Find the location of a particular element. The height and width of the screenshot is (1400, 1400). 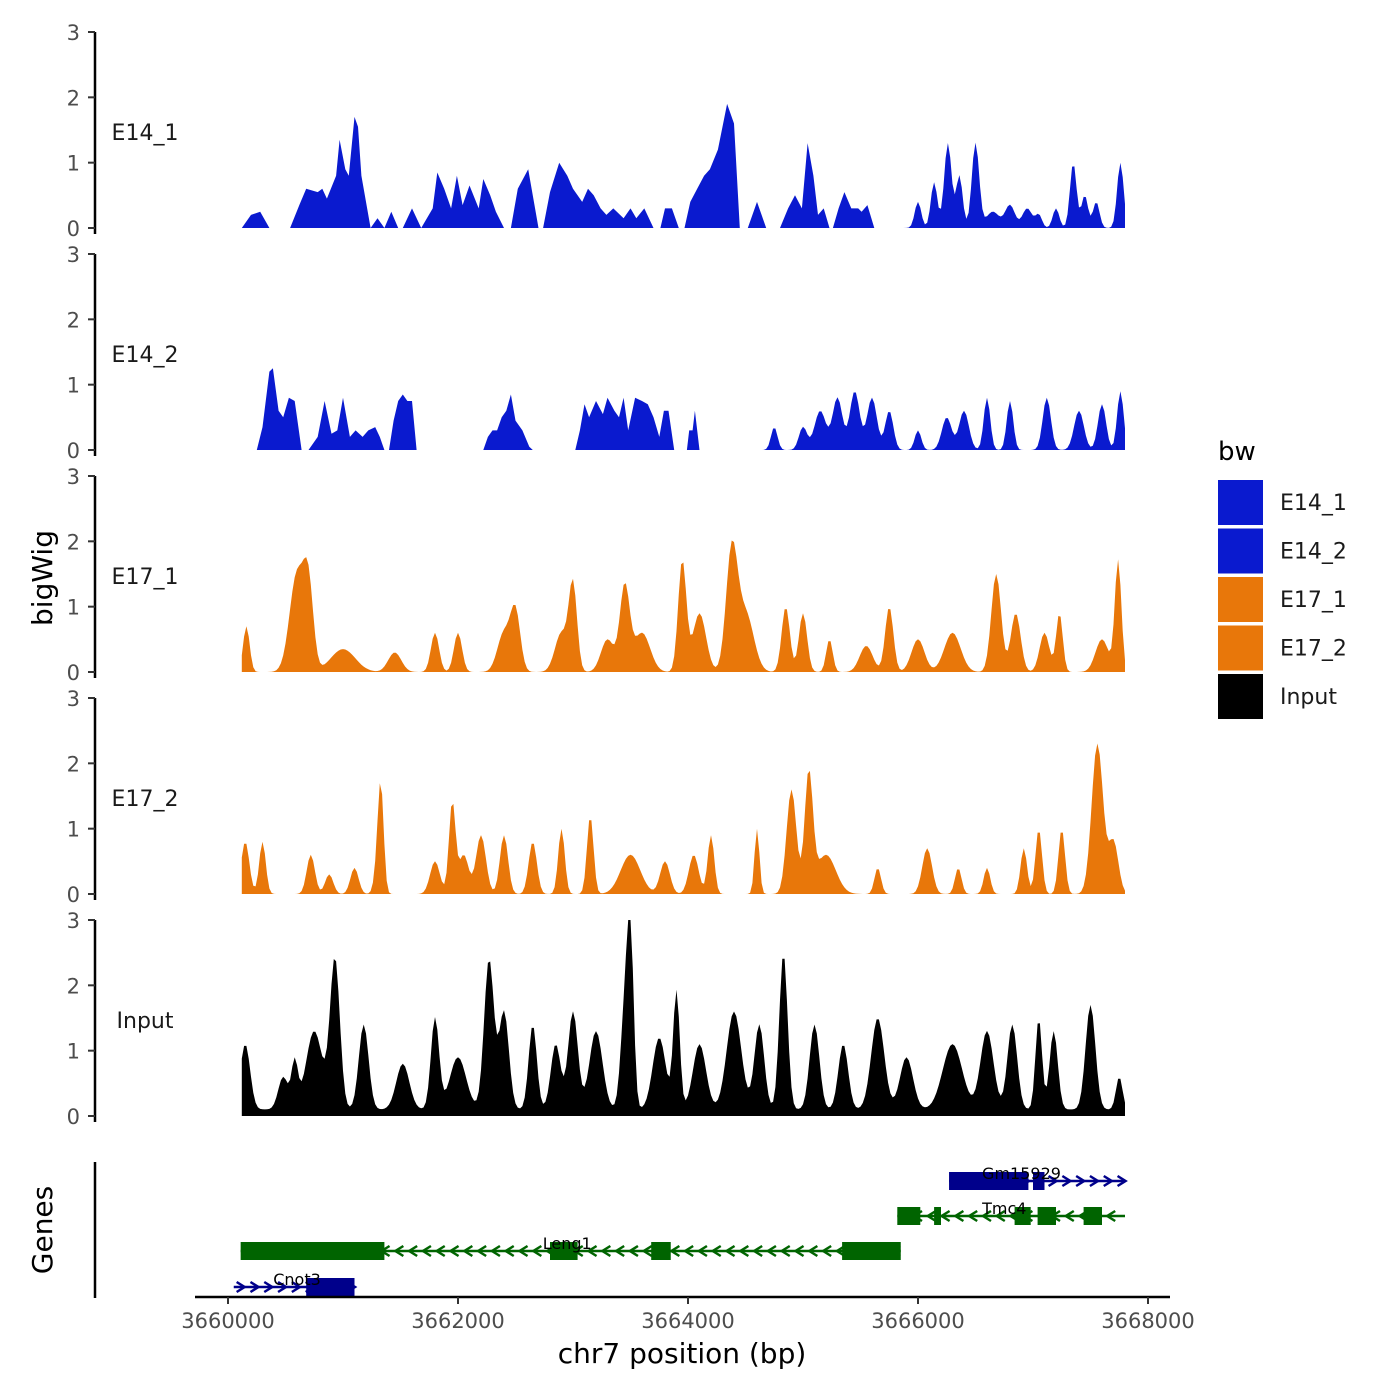

x-tick-label: 3668000 is located at coordinates (1148, 1321).